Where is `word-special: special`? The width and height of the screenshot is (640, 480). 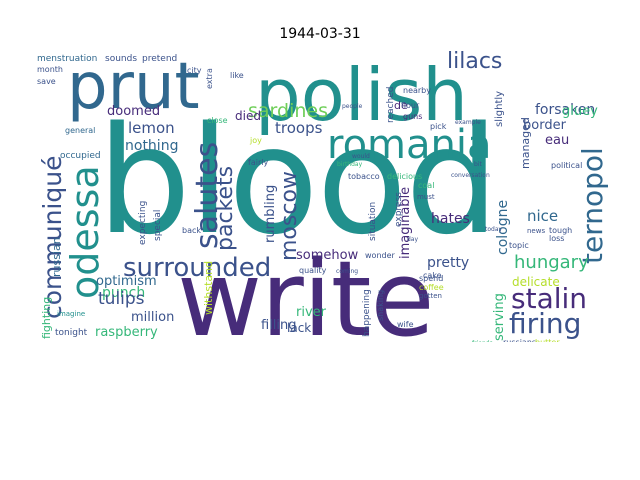
word-special: special is located at coordinates (158, 225).